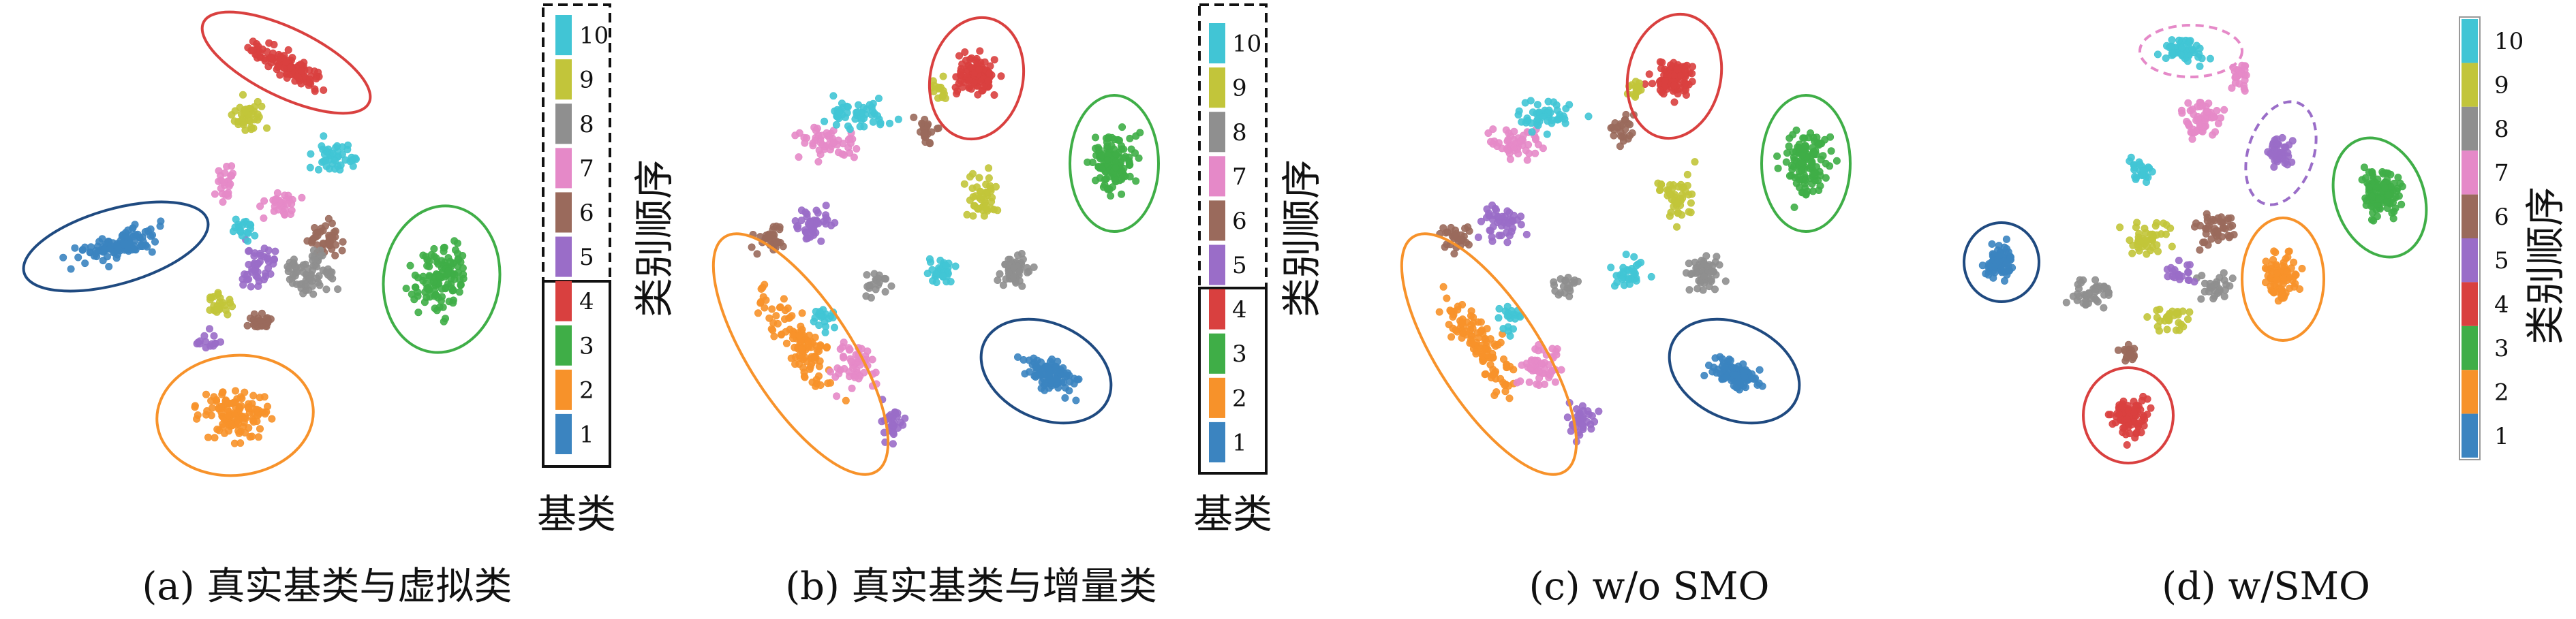 This screenshot has width=2576, height=619. What do you see at coordinates (1239, 221) in the screenshot?
I see `panel-b-legend-label-6: 6` at bounding box center [1239, 221].